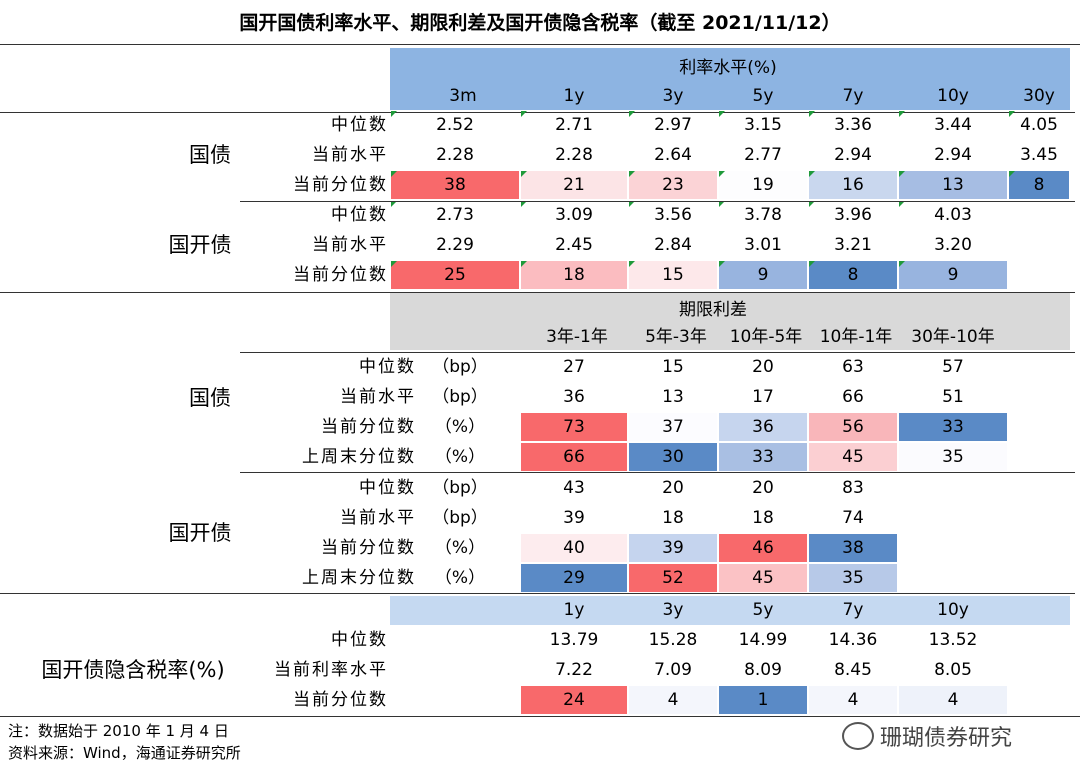 The width and height of the screenshot is (1080, 781). Describe the element at coordinates (574, 125) in the screenshot. I see `cell: 2.71` at that location.